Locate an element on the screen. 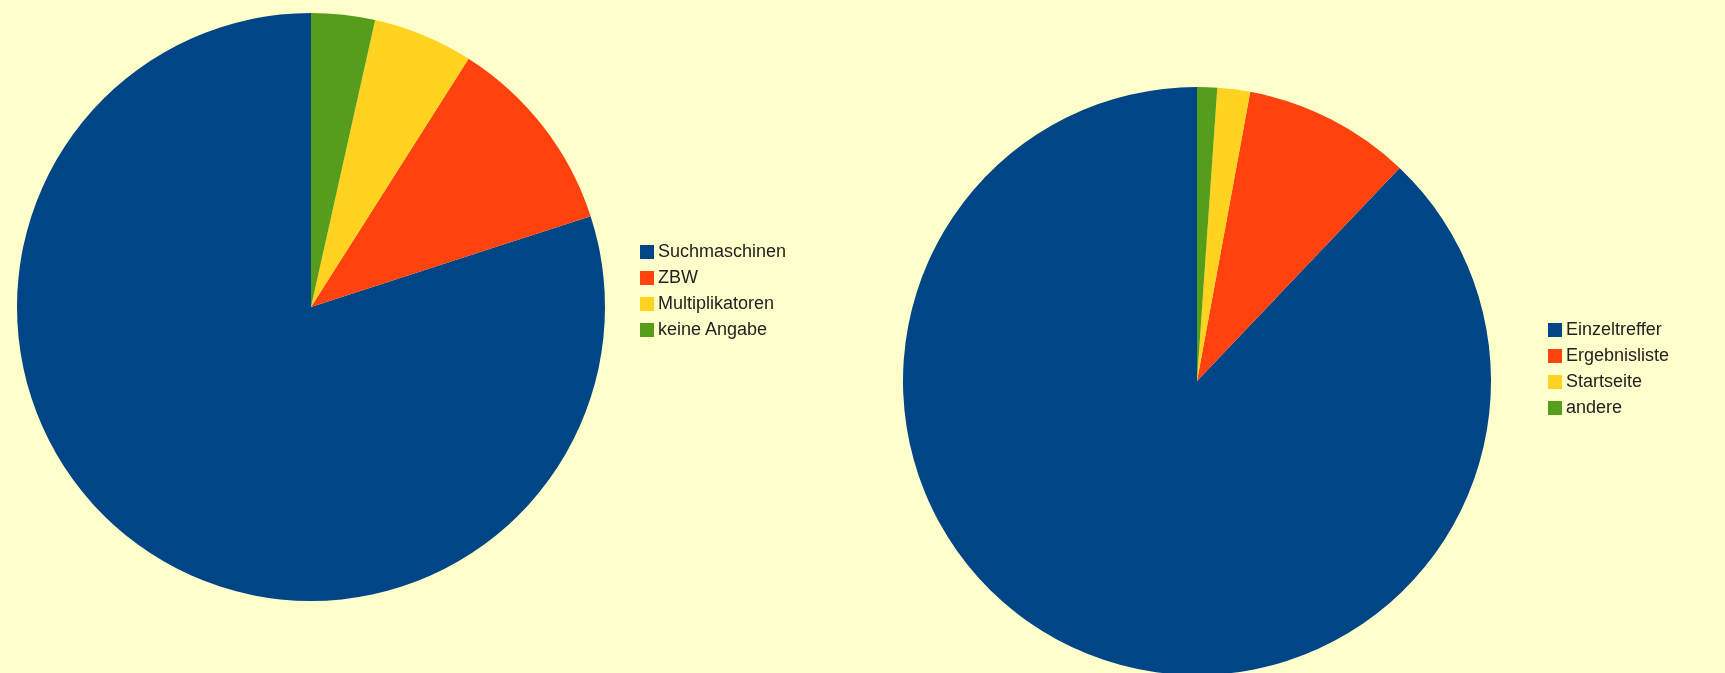 The width and height of the screenshot is (1725, 673). legend-label: andere is located at coordinates (1594, 407).